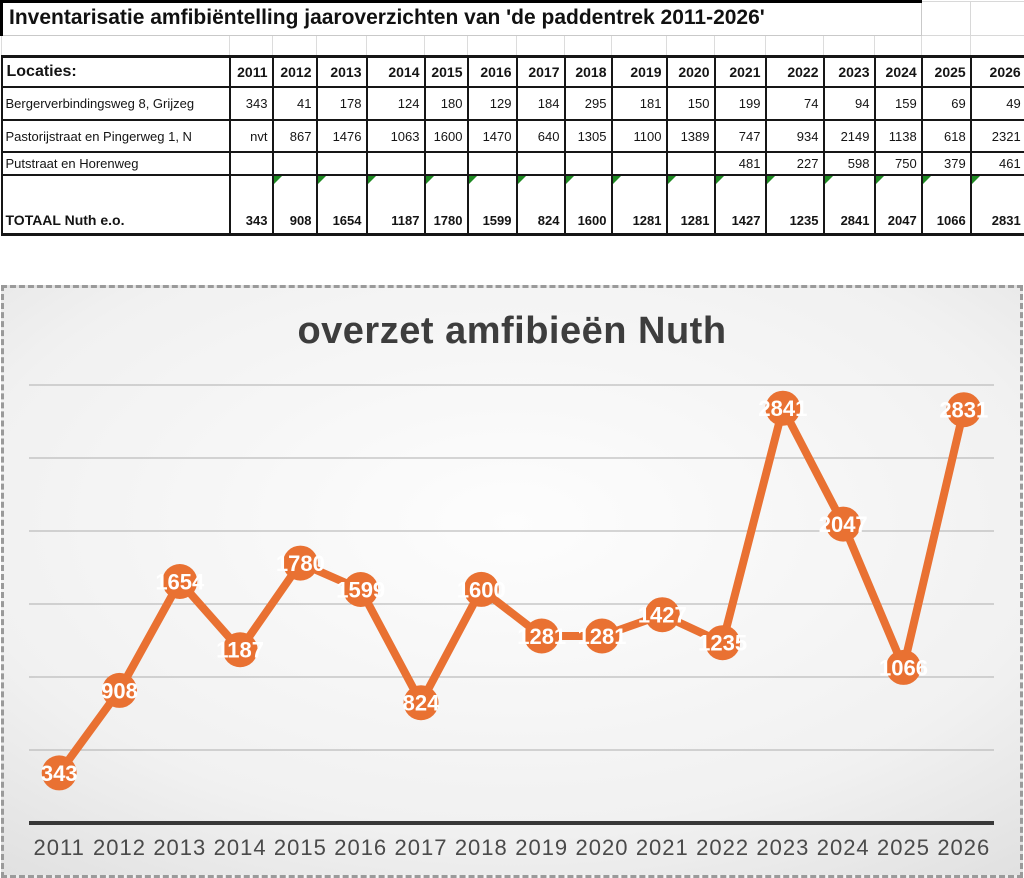 Image resolution: width=1024 pixels, height=878 pixels. Describe the element at coordinates (740, 103) in the screenshot. I see `value-cell: 199` at that location.